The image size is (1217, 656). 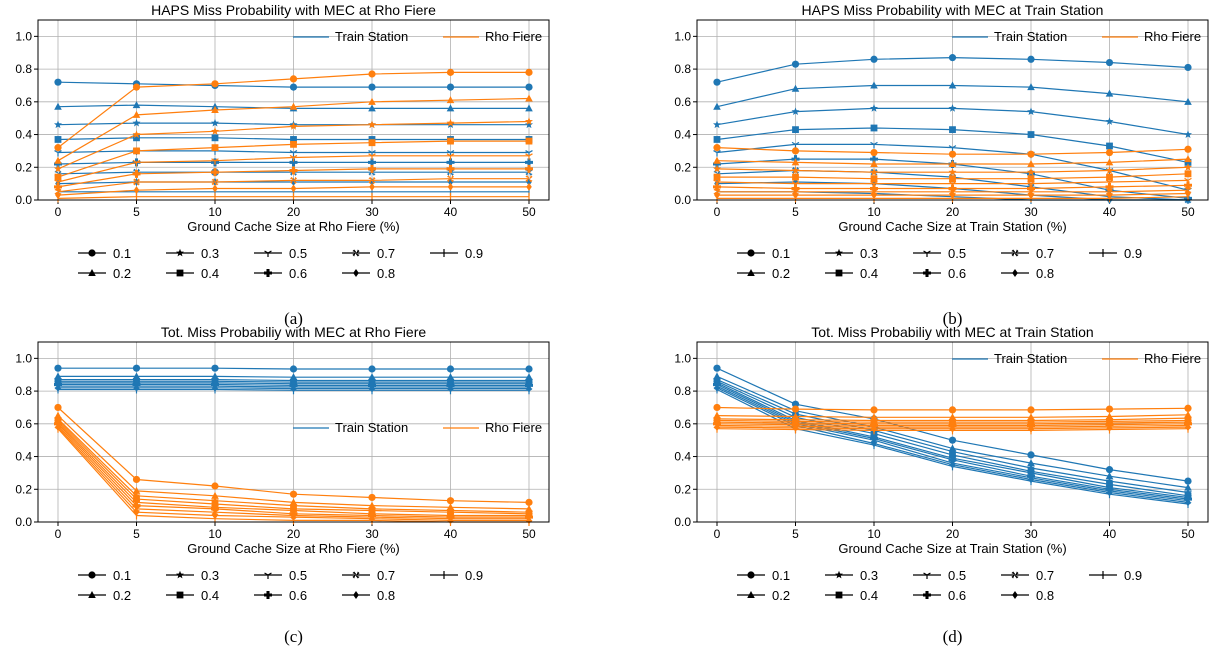 I want to click on series-rho-fiere-plus-filled, so click(x=293, y=177).